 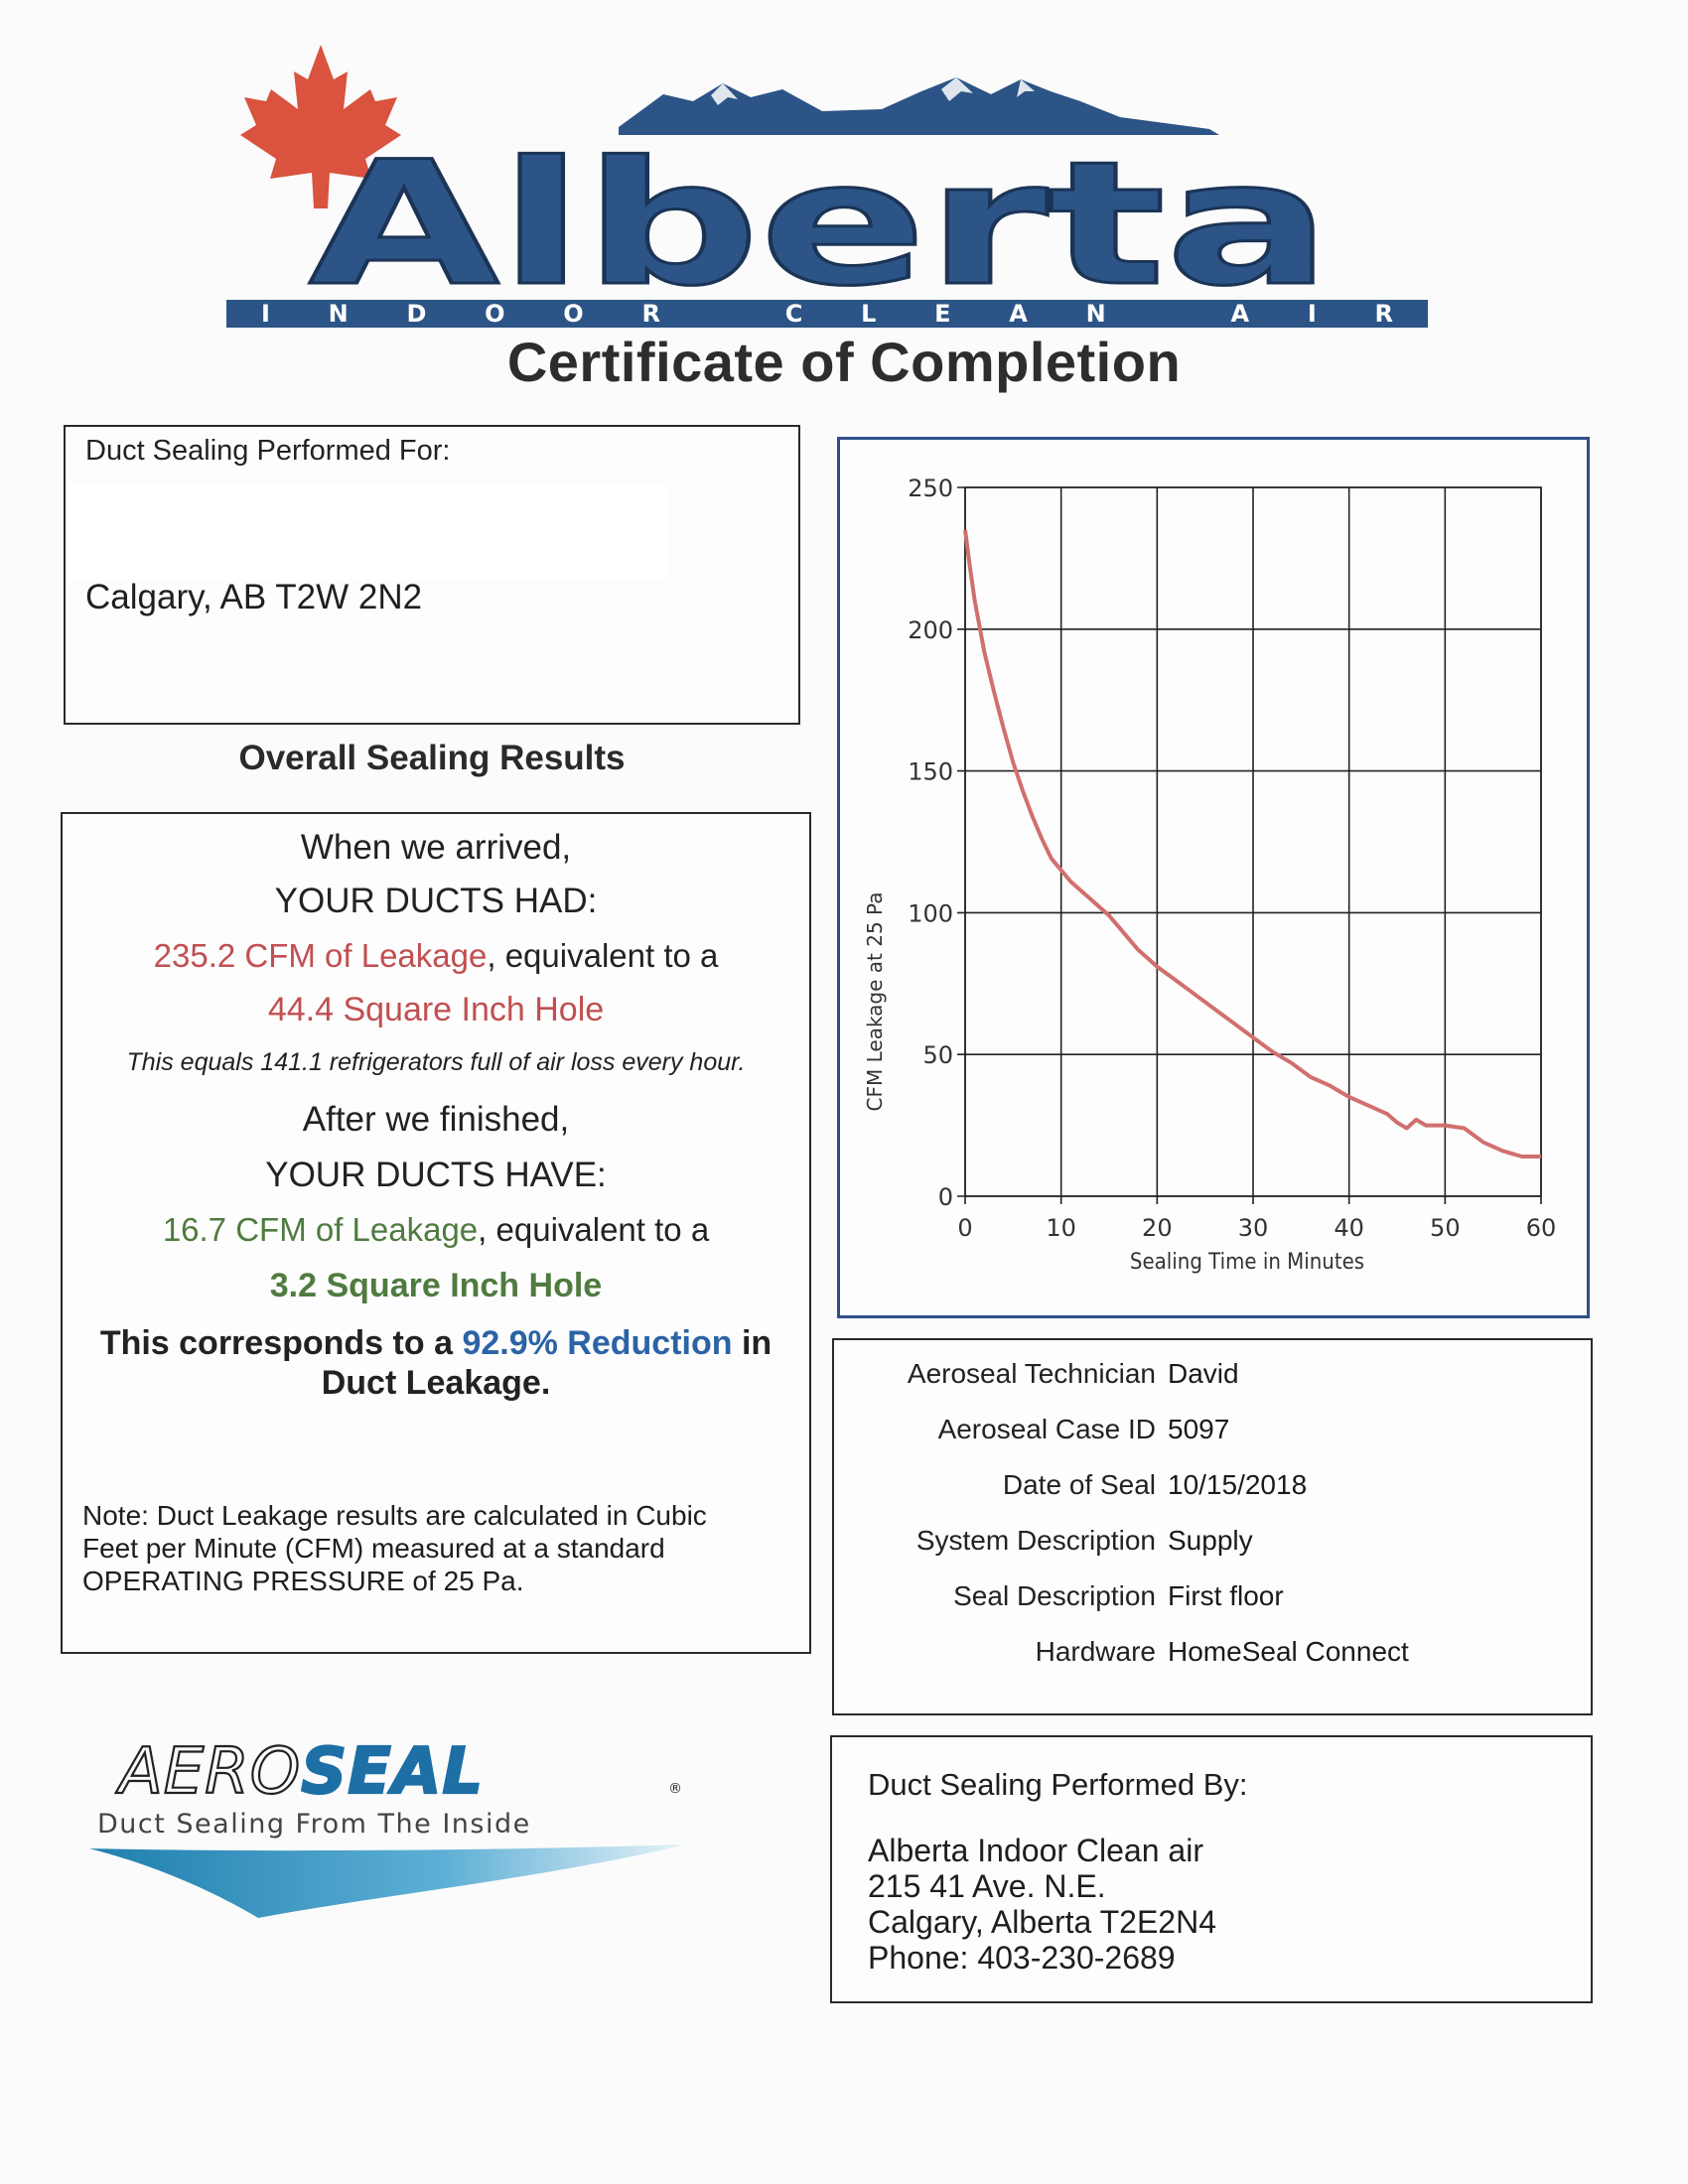 What do you see at coordinates (367, 532) in the screenshot?
I see `redacted-customer-name` at bounding box center [367, 532].